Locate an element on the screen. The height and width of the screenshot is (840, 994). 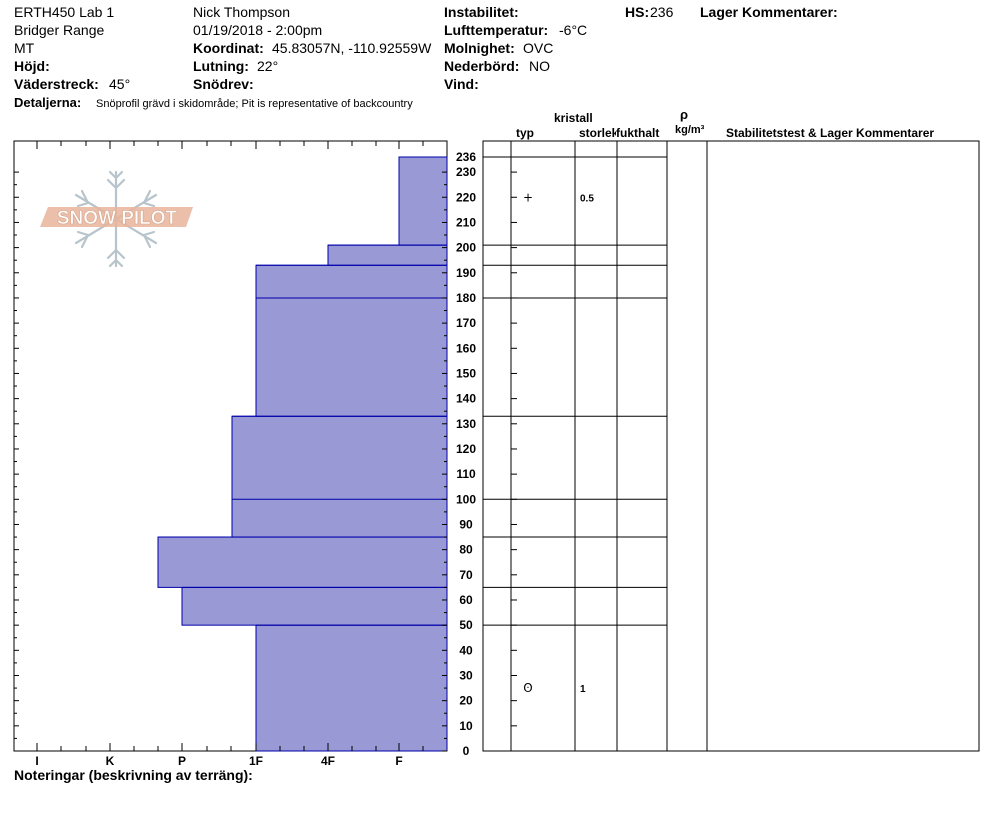
details-label: Detaljerna: is located at coordinates (48, 102).